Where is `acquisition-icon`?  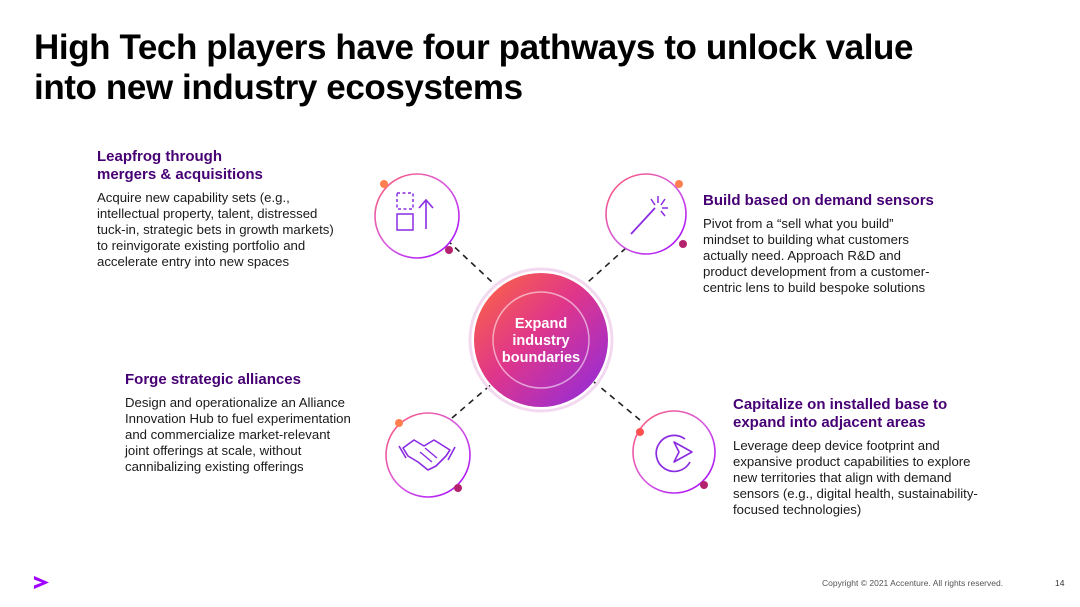 acquisition-icon is located at coordinates (417, 216).